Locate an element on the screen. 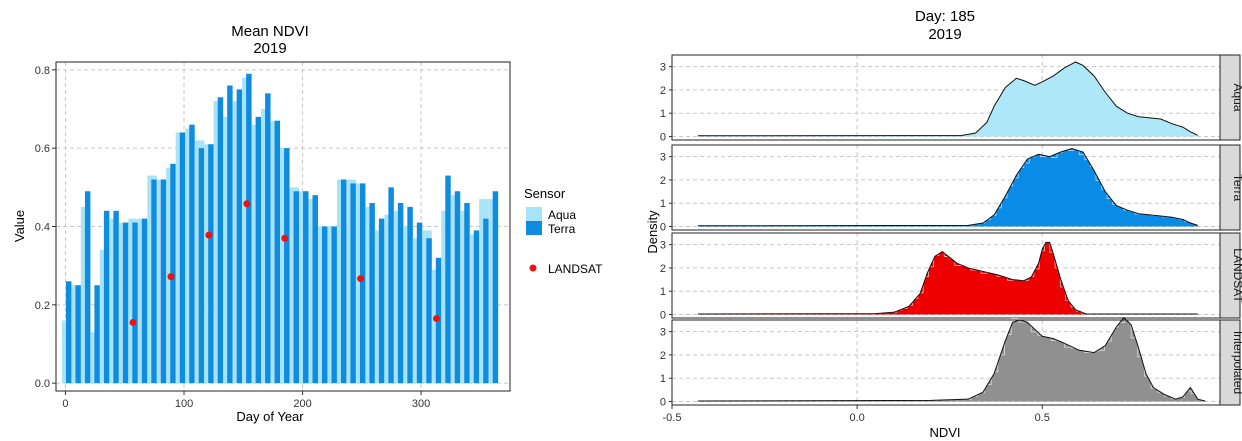  legend-label-aqua: Aqua is located at coordinates (562, 215).